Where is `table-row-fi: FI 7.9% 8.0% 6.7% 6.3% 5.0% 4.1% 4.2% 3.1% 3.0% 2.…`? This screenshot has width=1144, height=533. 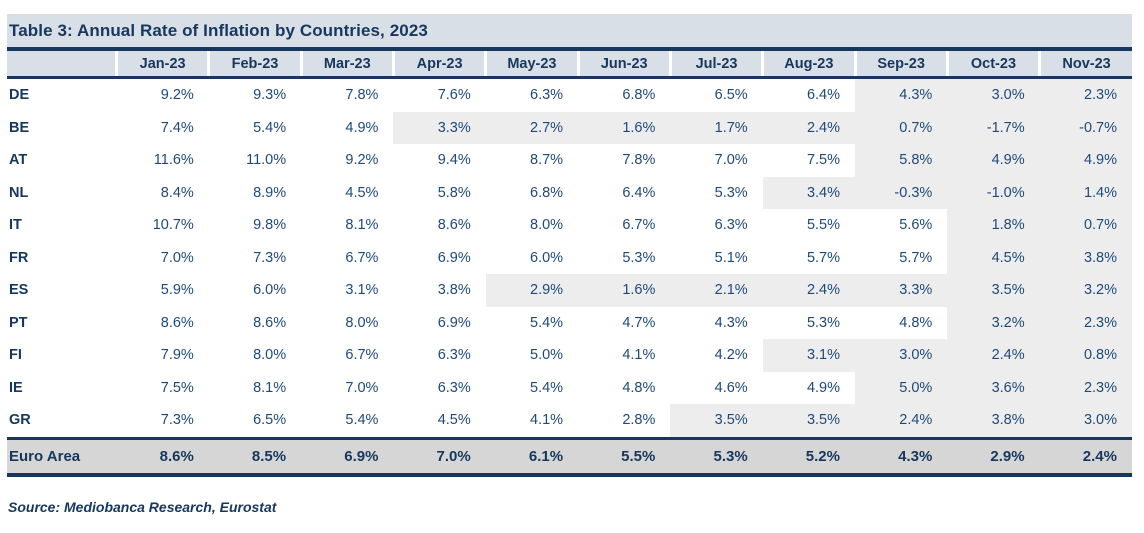
table-row-fi: FI 7.9% 8.0% 6.7% 6.3% 5.0% 4.1% 4.2% 3.1% 3.0% 2.… is located at coordinates (569, 355).